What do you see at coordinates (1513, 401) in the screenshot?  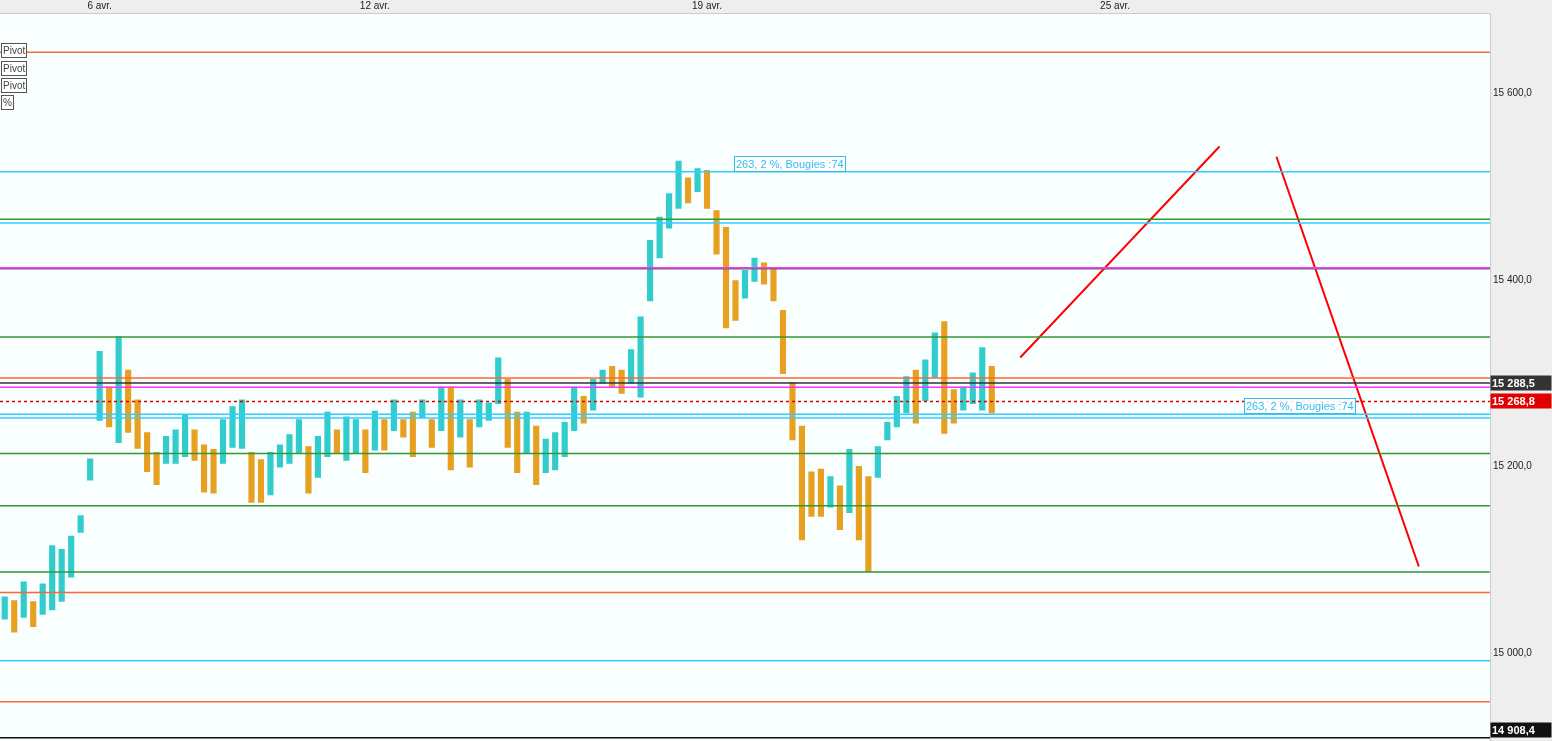 I see `ref-line-label: 15 268,8` at bounding box center [1513, 401].